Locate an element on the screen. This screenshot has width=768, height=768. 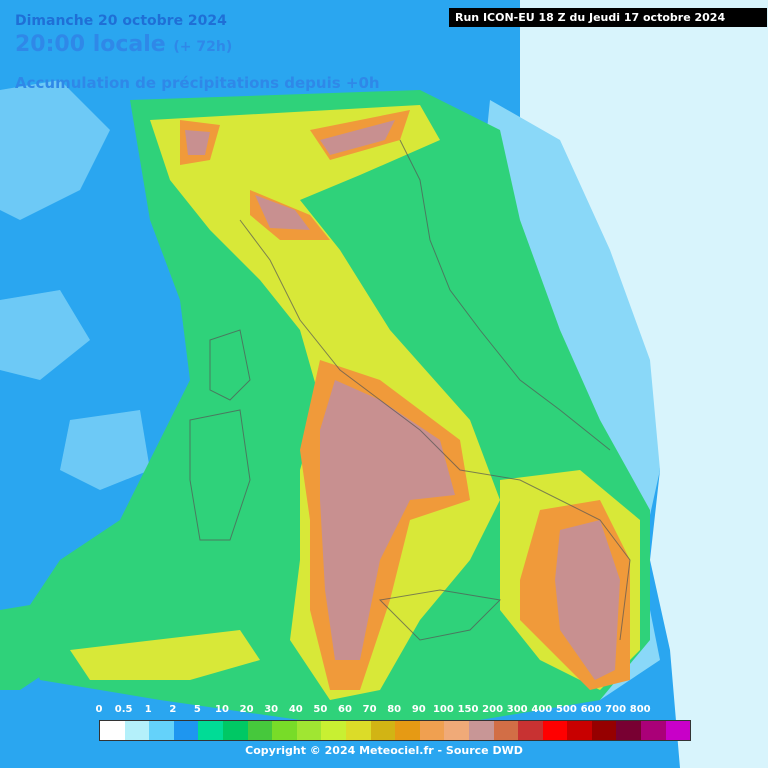
legend-label: 70 is located at coordinates (369, 709).